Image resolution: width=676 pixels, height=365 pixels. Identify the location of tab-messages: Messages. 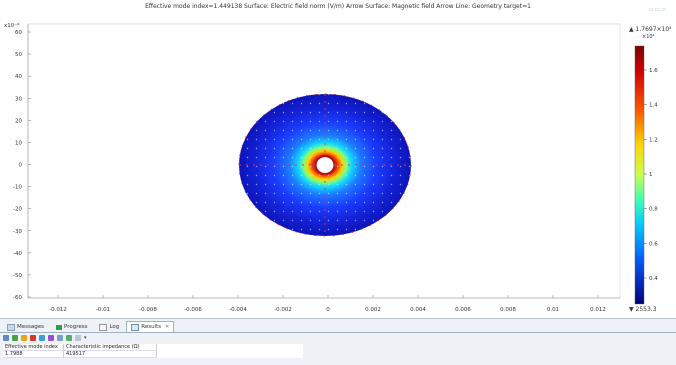
(25, 326).